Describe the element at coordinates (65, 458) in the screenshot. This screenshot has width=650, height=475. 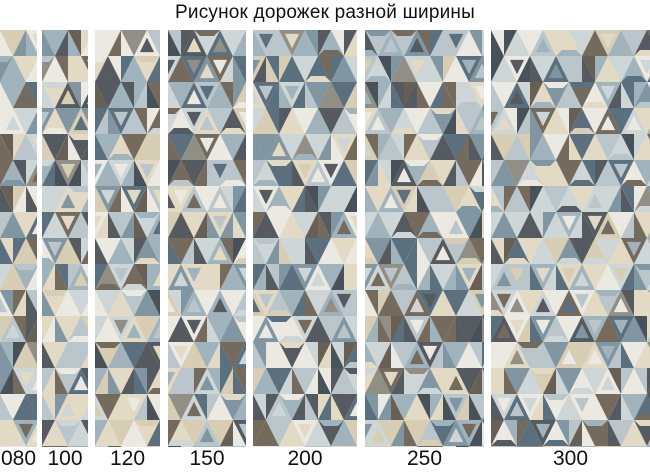
I see `width-label-100: 100` at that location.